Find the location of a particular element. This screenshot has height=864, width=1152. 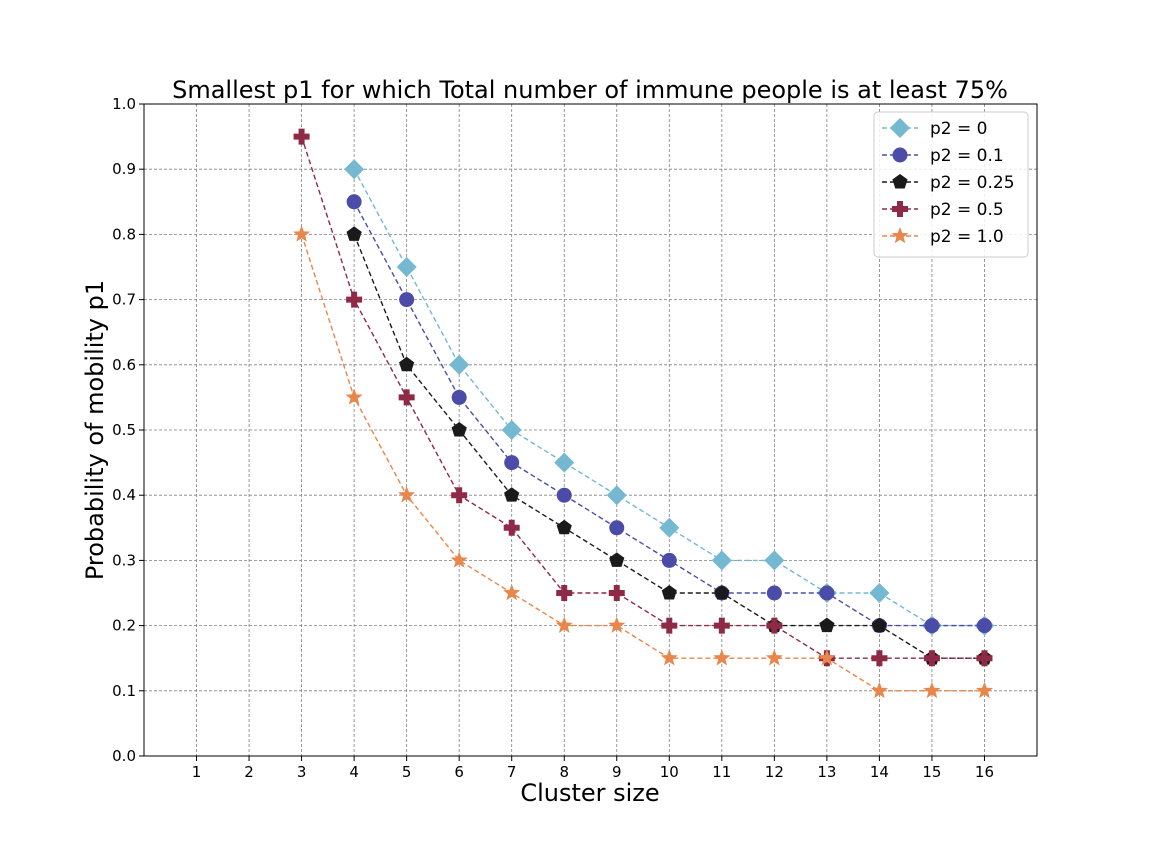

y-tick-label: 0.2 is located at coordinates (124, 626).